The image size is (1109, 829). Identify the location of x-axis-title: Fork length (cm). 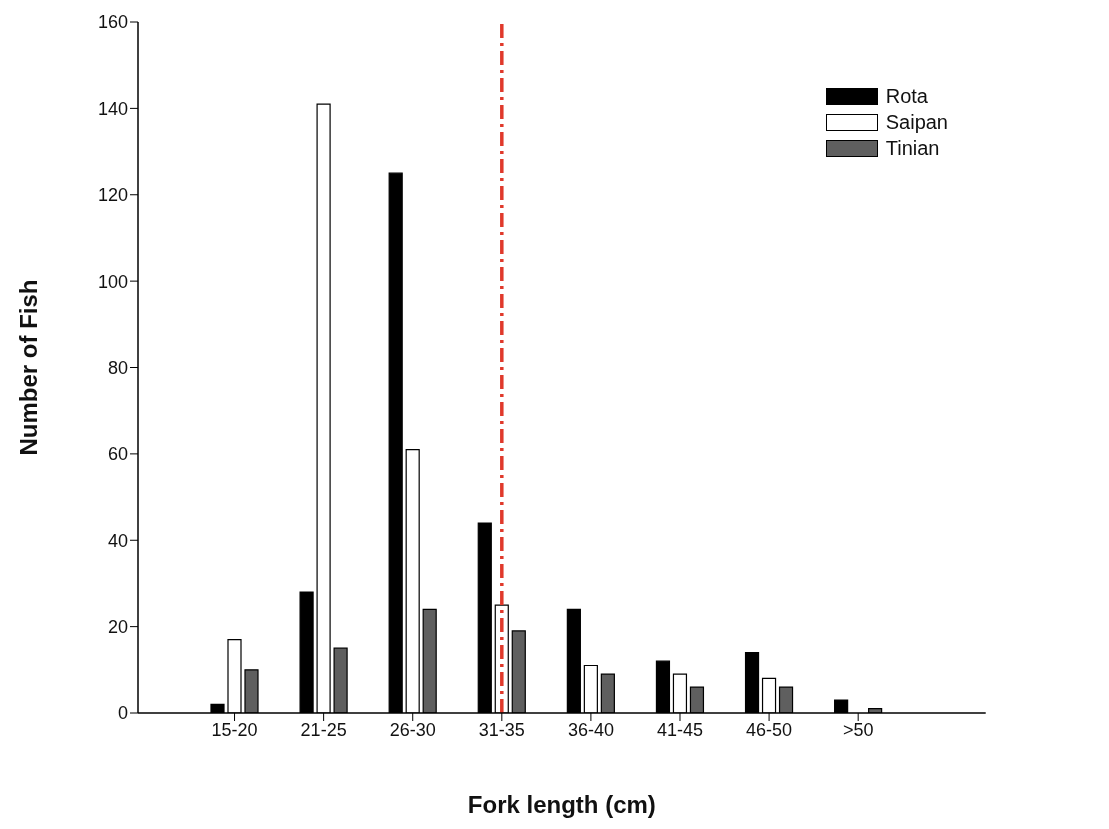
(561, 804).